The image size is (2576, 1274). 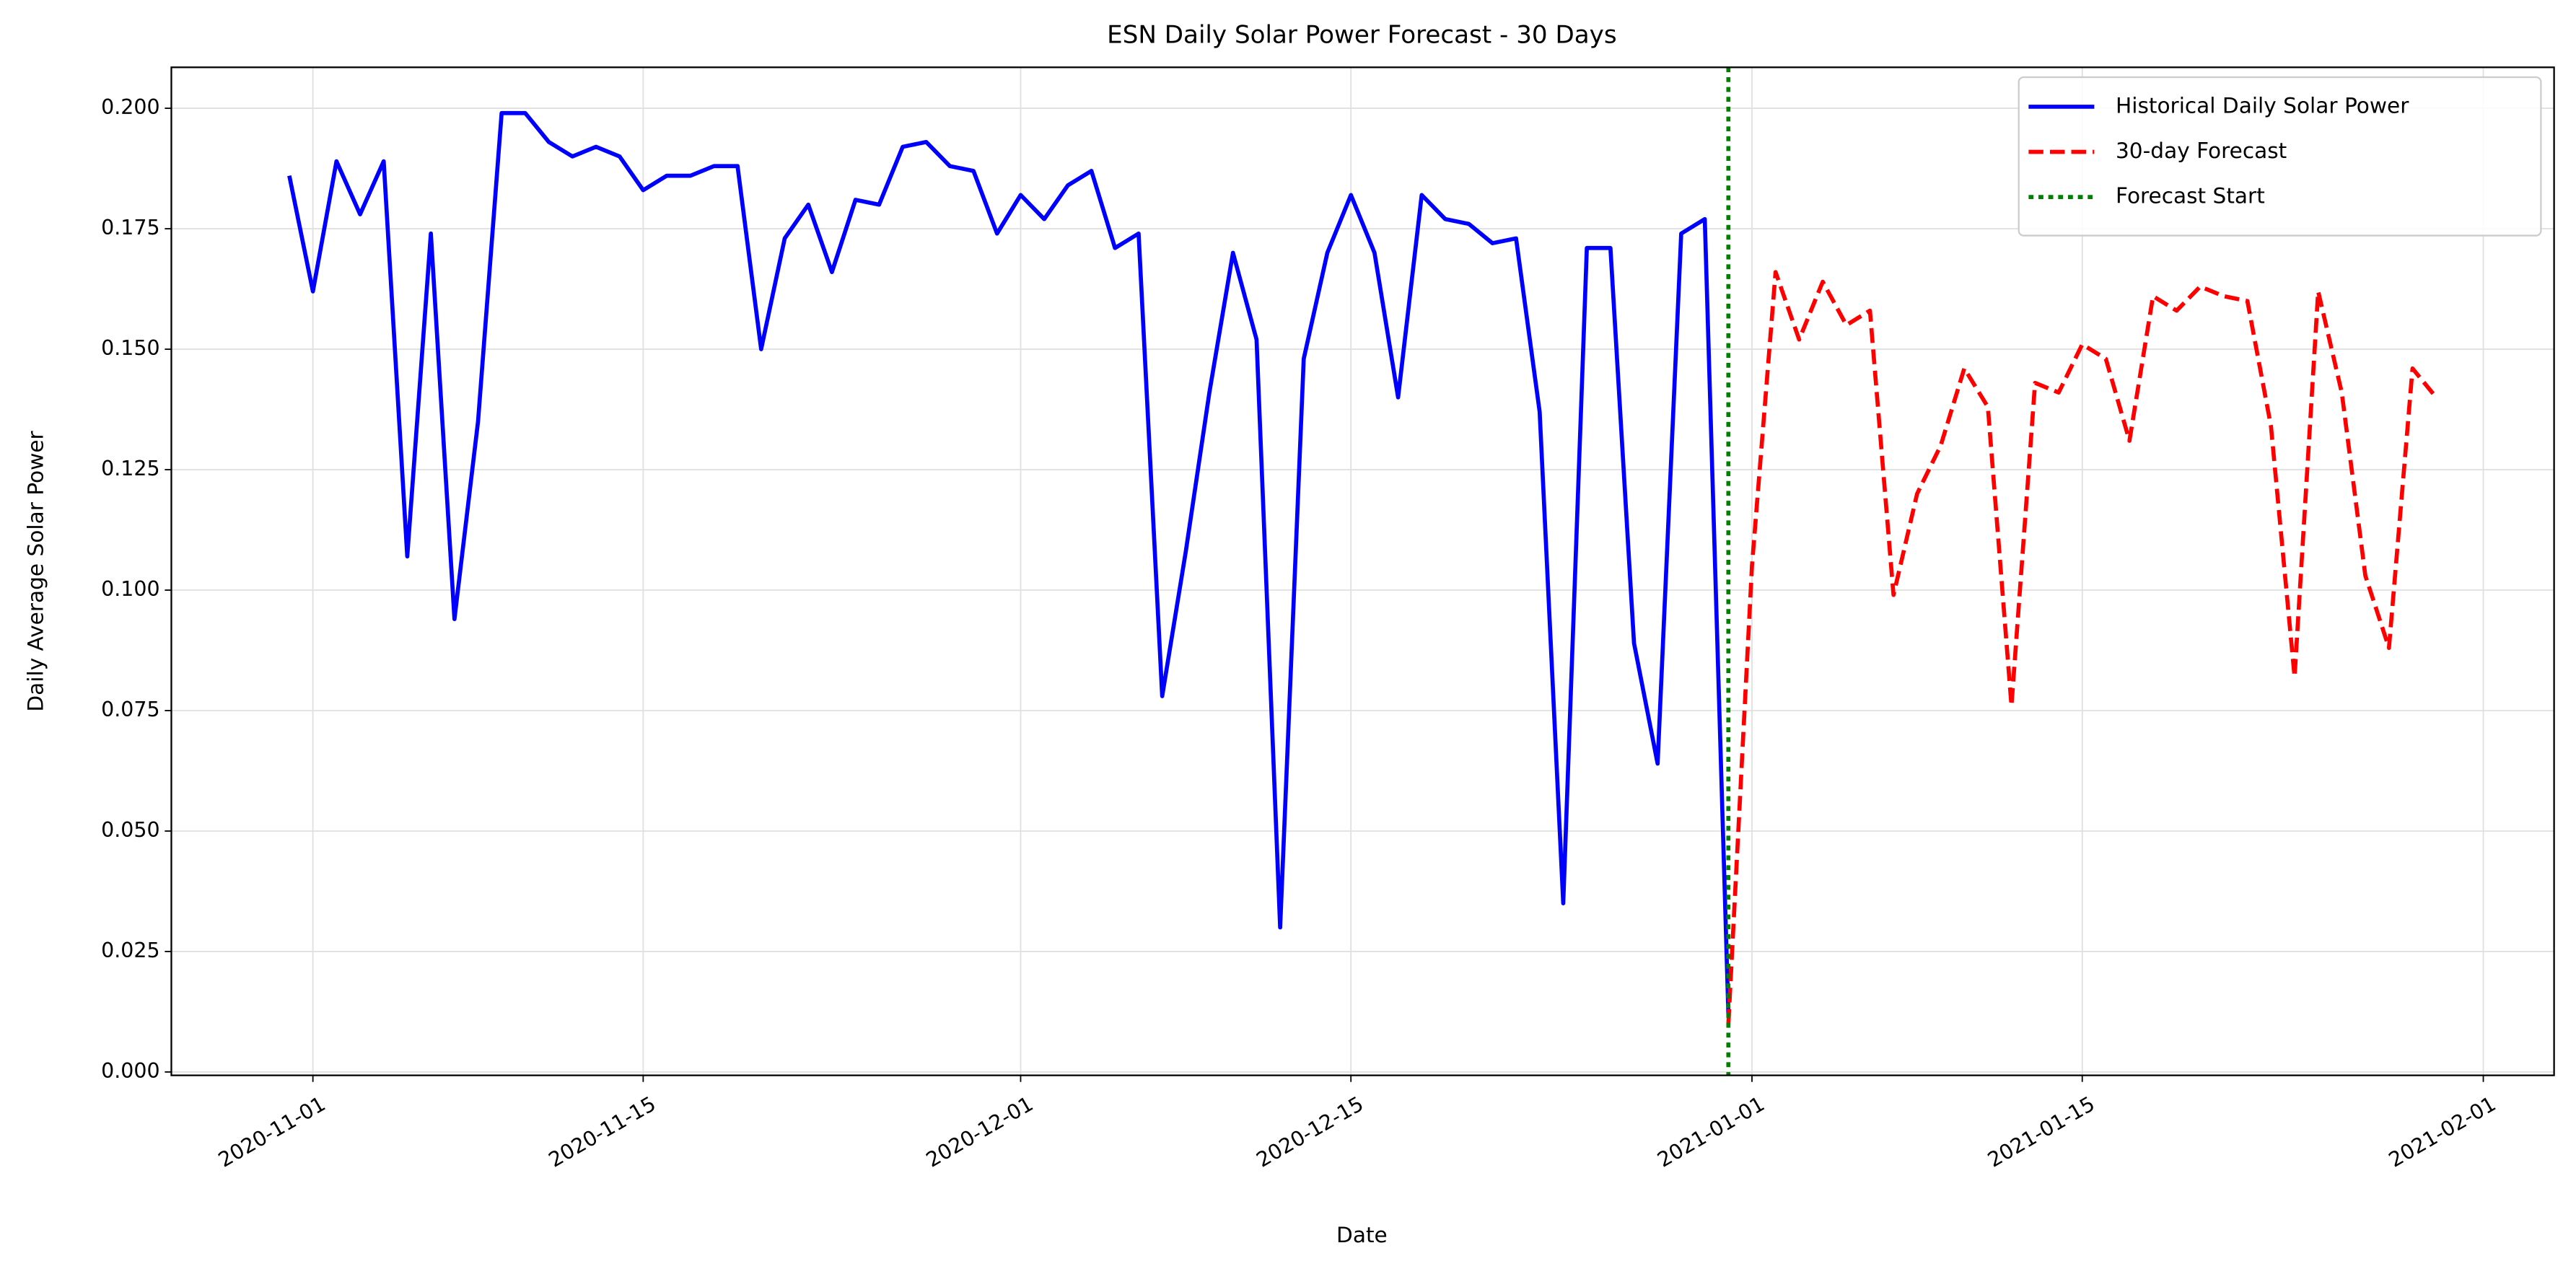 I want to click on chart-title: ESN Daily Solar Power Forecast - 30 Days, so click(x=1361, y=35).